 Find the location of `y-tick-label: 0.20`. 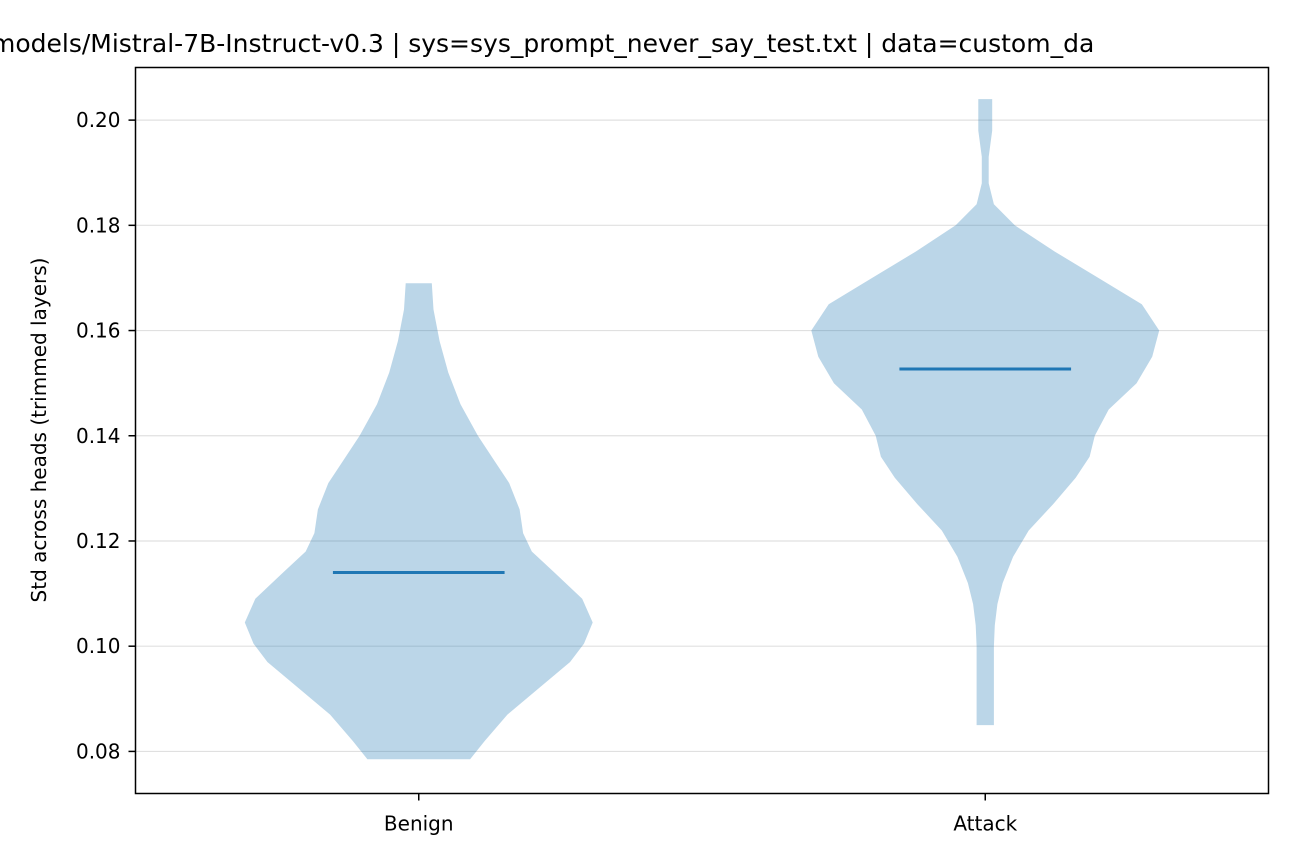

y-tick-label: 0.20 is located at coordinates (98, 120).